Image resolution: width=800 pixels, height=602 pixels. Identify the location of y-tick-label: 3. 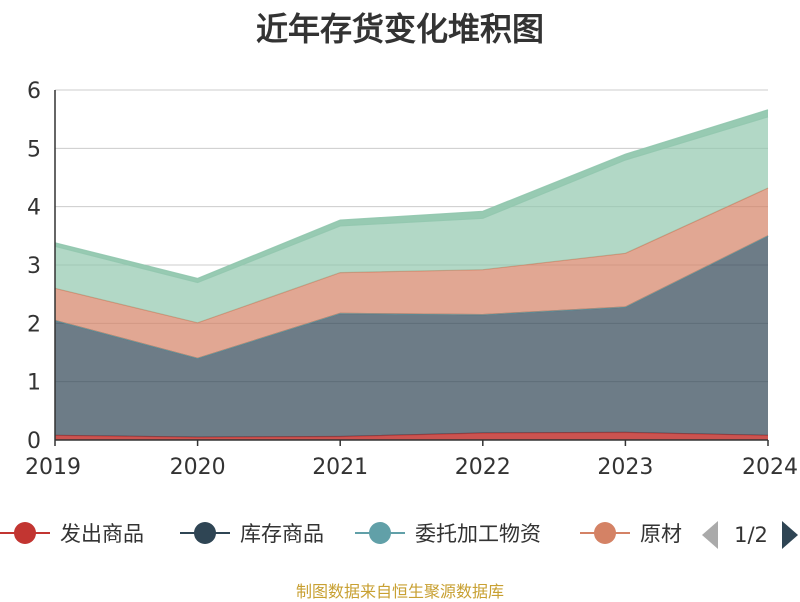
(34, 266).